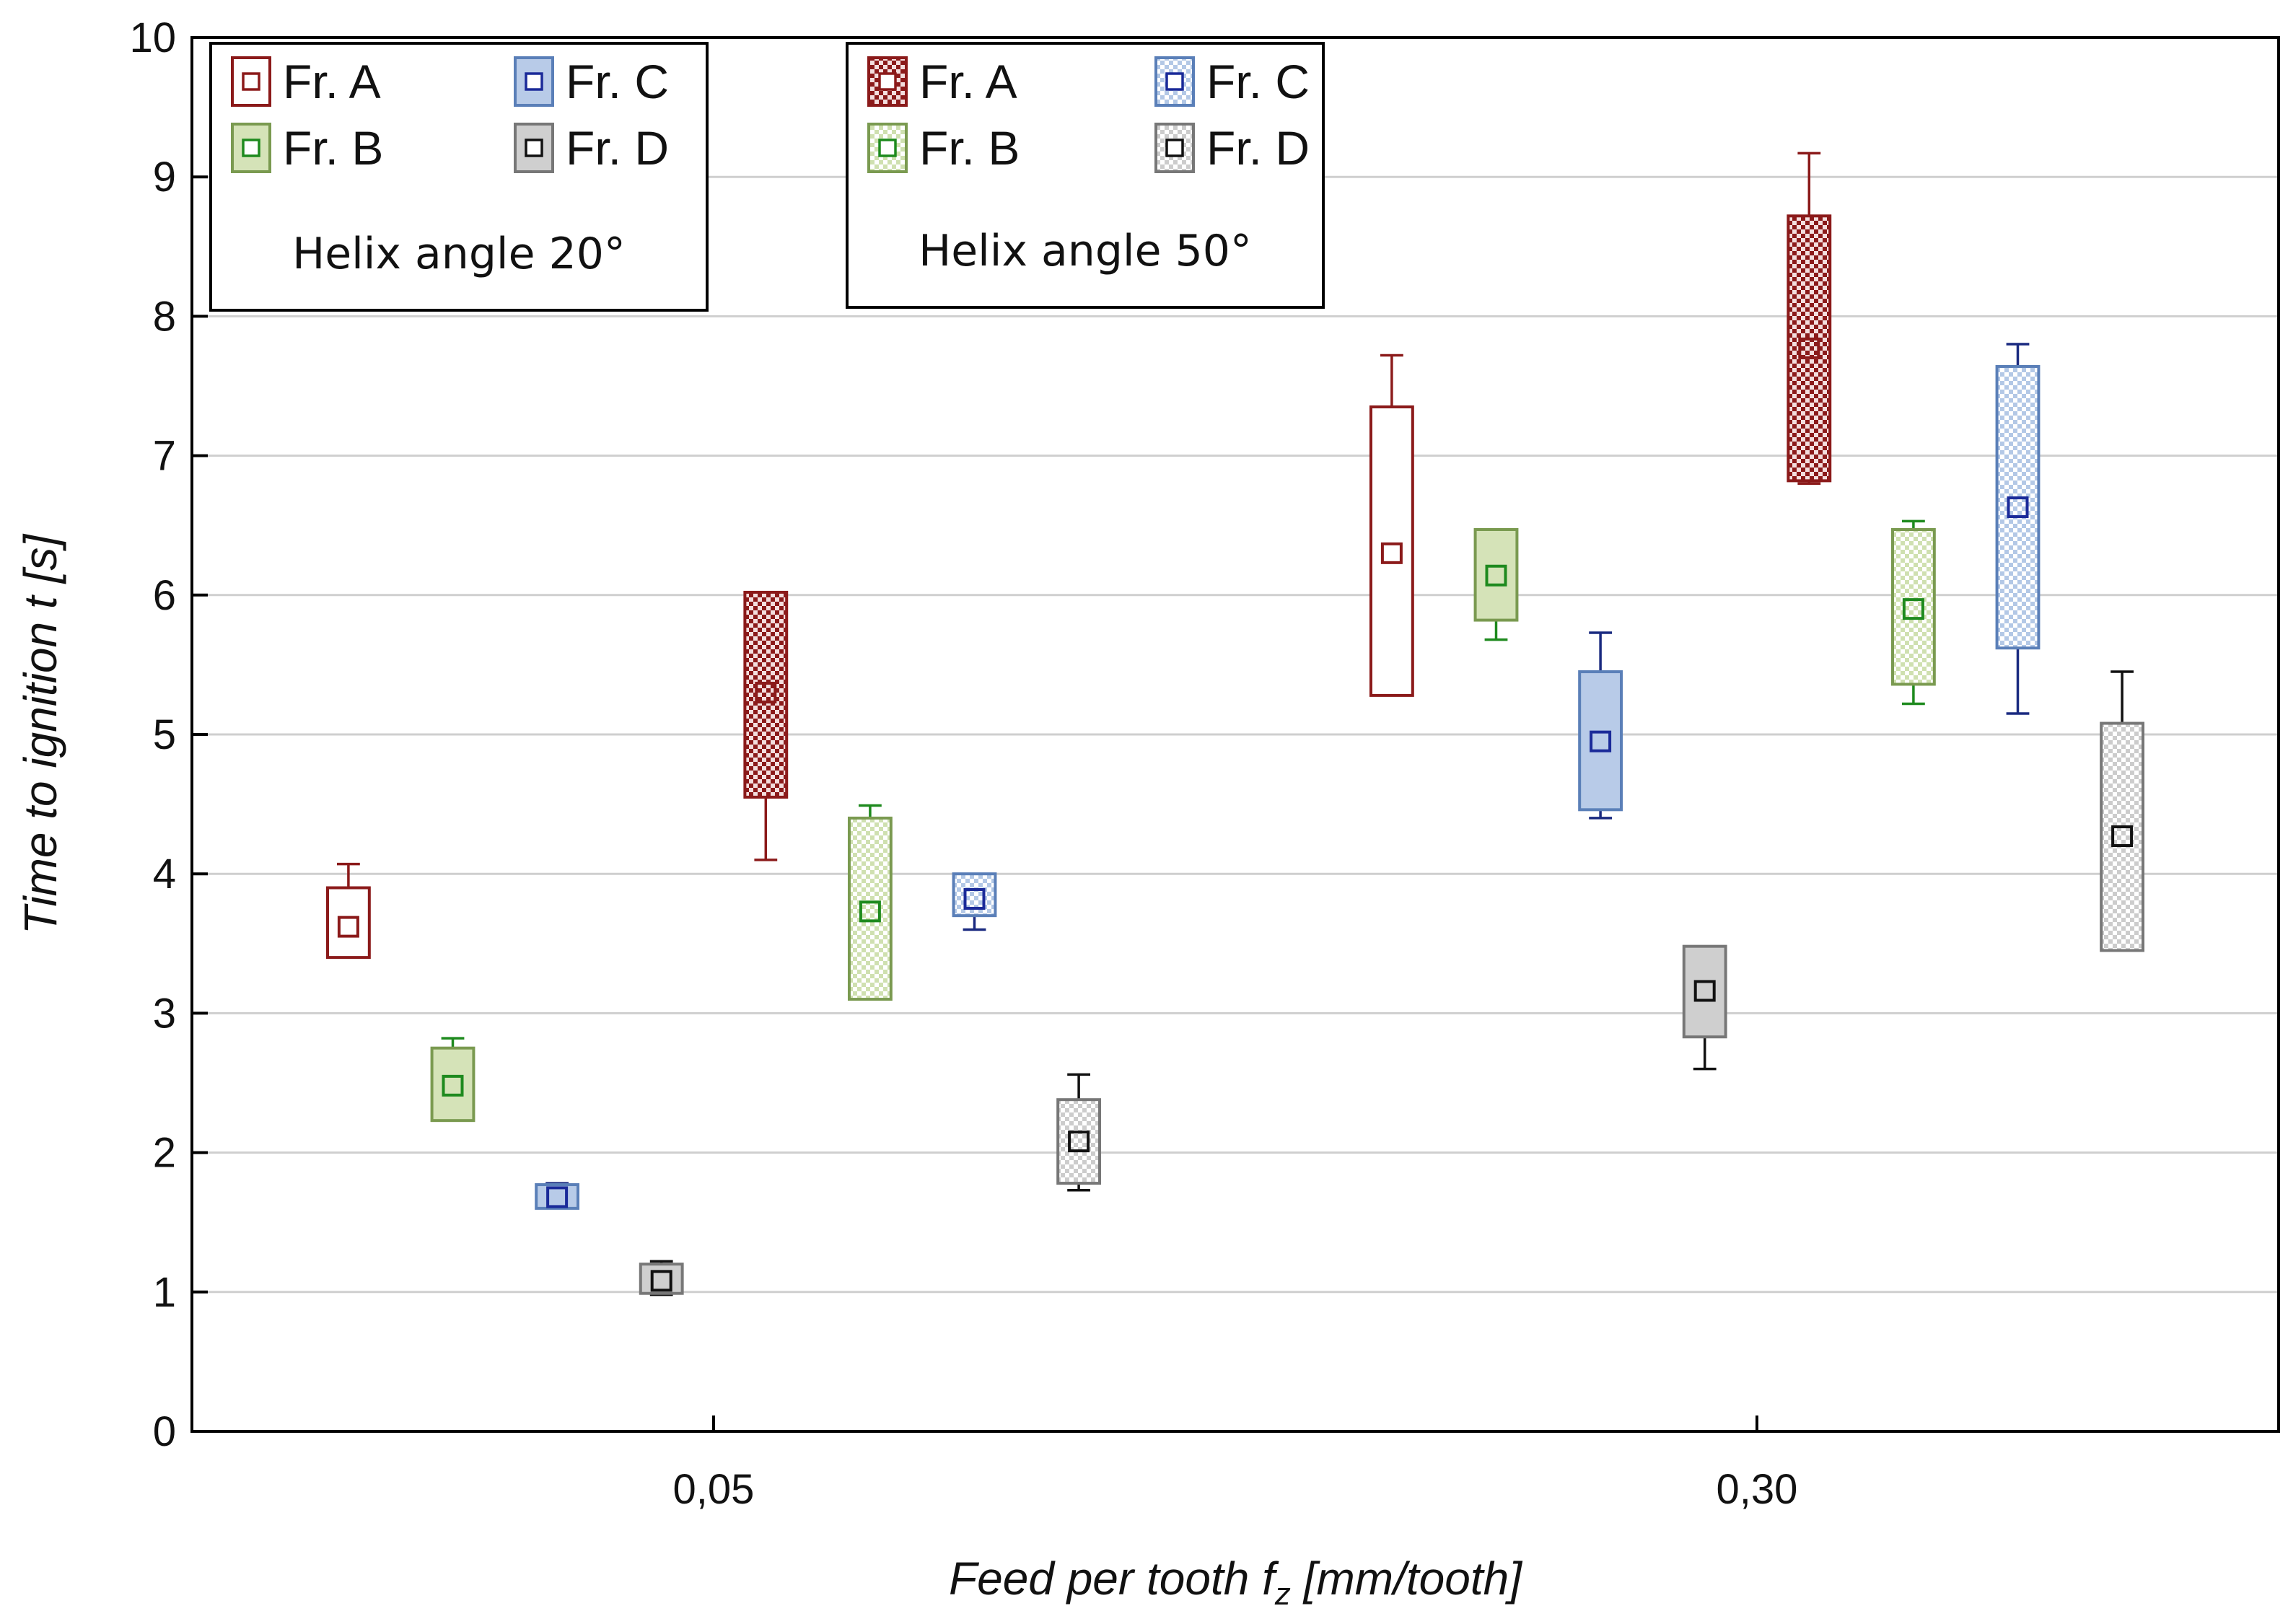 The image size is (2288, 1624). I want to click on y-tick-label: 7, so click(164, 456).